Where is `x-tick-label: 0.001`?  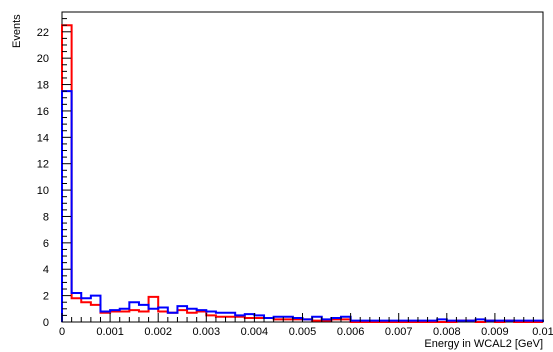 x-tick-label: 0.001 is located at coordinates (110, 332).